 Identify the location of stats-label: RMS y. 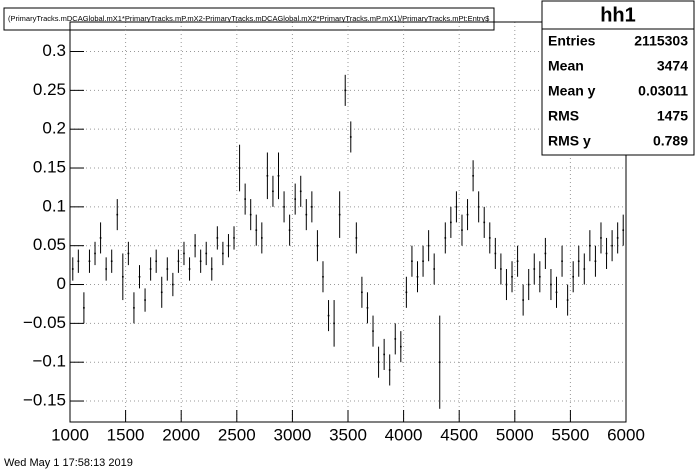
(569, 141).